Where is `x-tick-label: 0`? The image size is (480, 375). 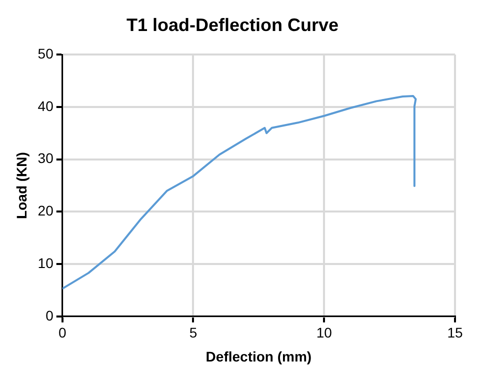 x-tick-label: 0 is located at coordinates (62, 332).